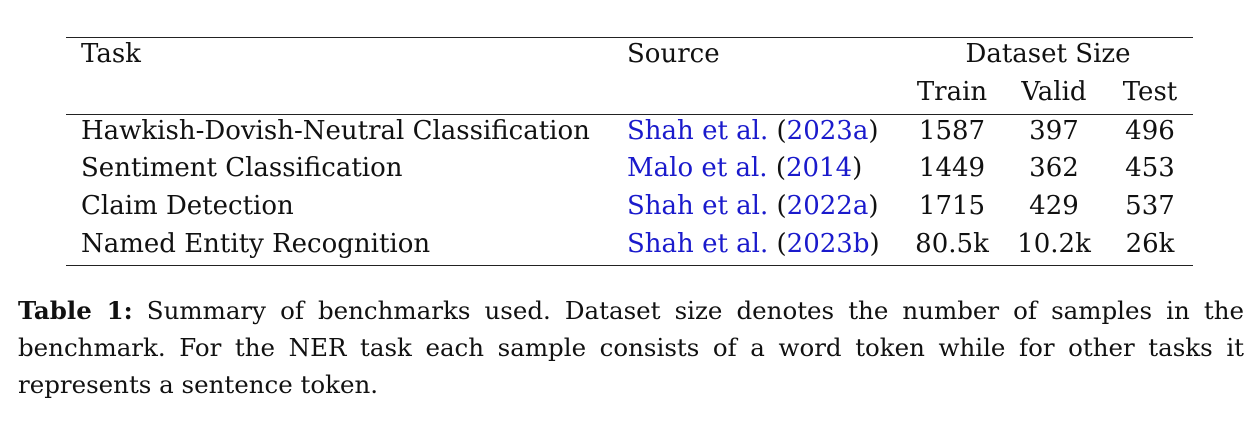 Image resolution: width=1253 pixels, height=445 pixels. Describe the element at coordinates (629, 37) in the screenshot. I see `table-top-rule` at that location.